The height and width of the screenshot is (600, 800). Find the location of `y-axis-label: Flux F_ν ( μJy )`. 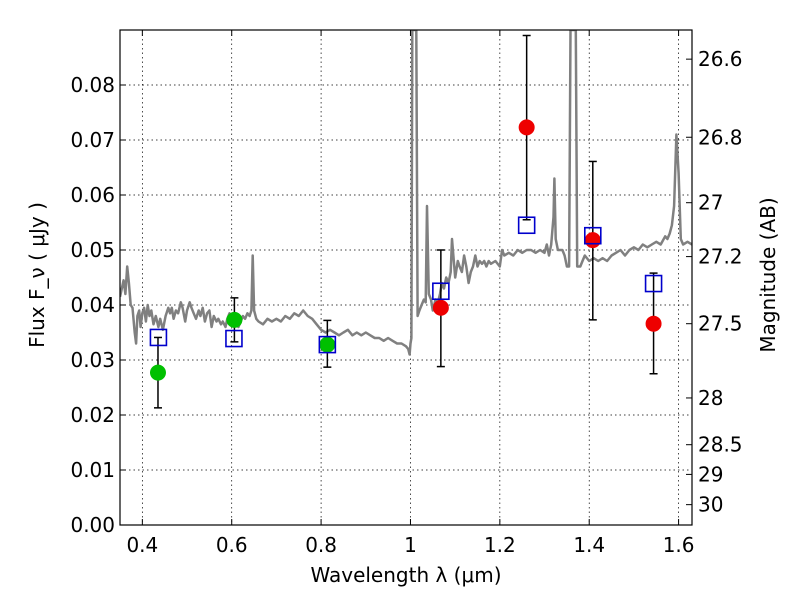

y-axis-label: Flux F_ν ( μJy ) is located at coordinates (37, 275).